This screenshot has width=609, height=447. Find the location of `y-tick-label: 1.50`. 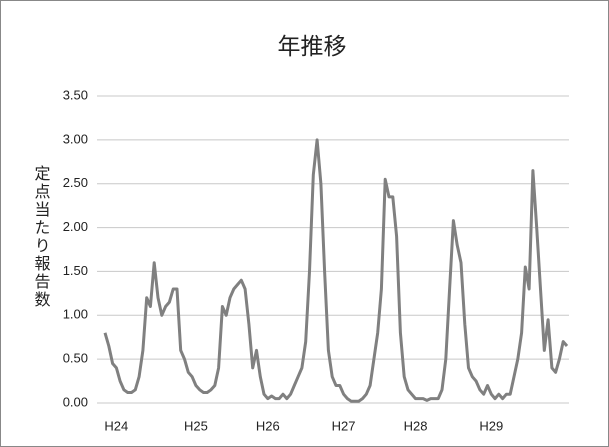

y-tick-label: 1.50 is located at coordinates (75, 270).